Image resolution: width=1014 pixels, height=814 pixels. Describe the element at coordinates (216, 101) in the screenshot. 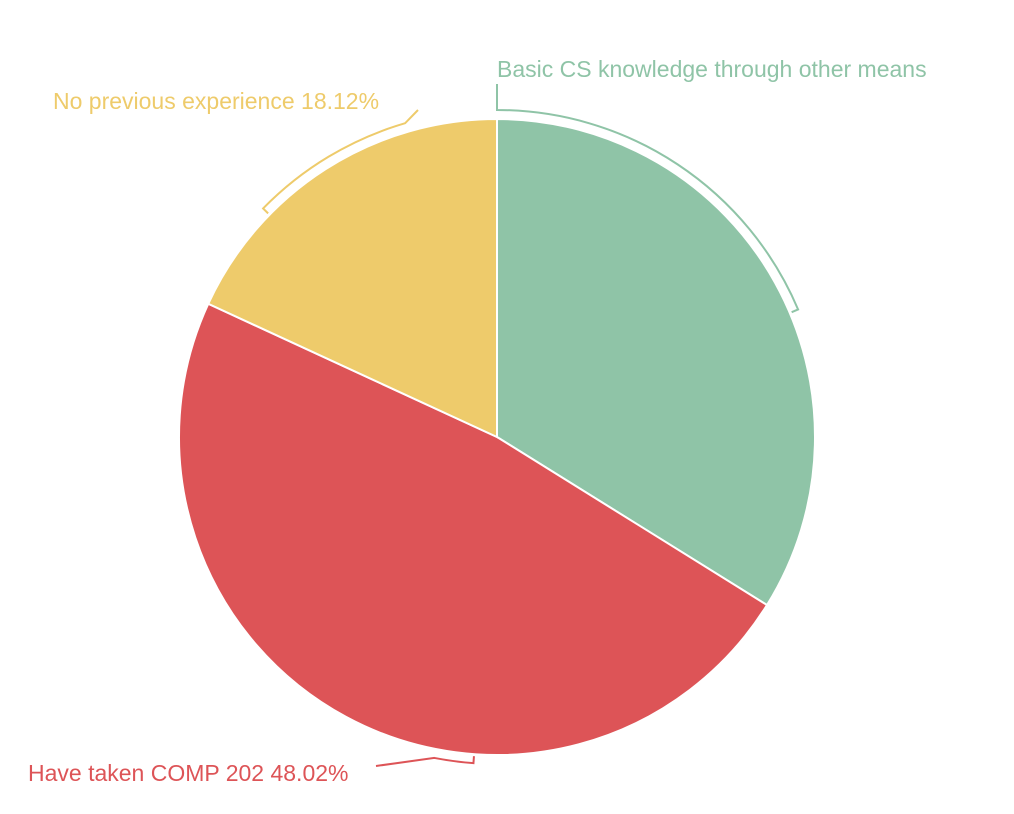

I see `slice-label-no-experience: No previous experience 18.12%` at that location.